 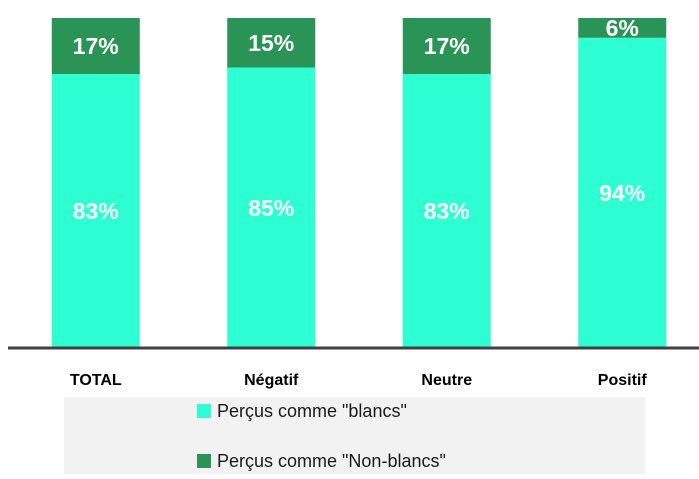 I want to click on legend-label: Perçus comme "Non-blancs", so click(x=331, y=461).